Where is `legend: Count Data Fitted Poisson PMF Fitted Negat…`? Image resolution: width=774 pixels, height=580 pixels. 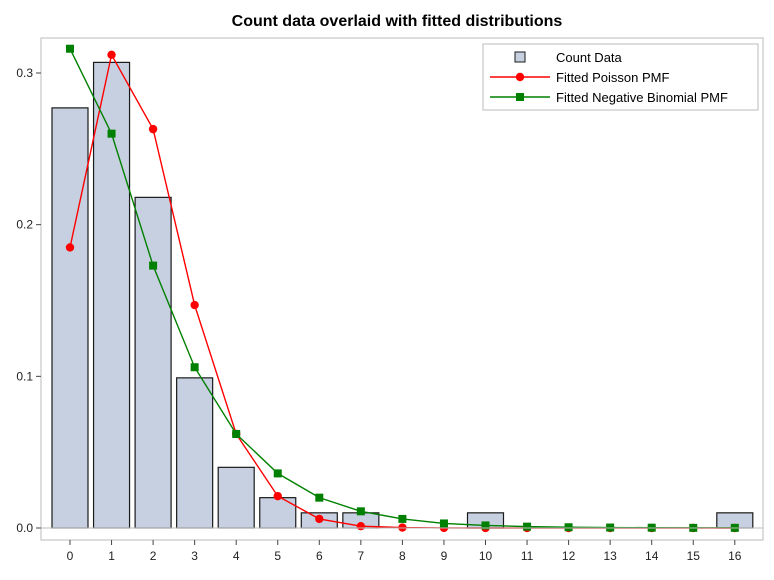
legend: Count Data Fitted Poisson PMF Fitted Negat… is located at coordinates (620, 77).